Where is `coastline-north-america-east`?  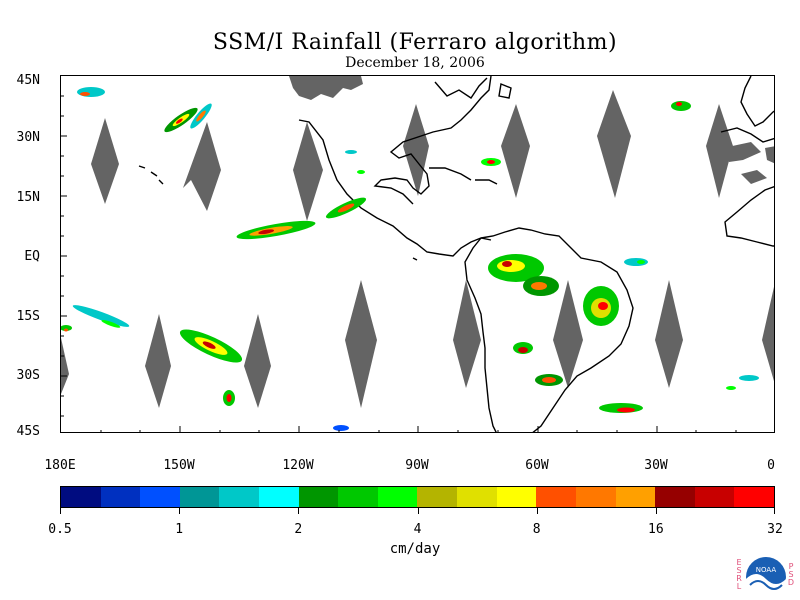 coastline-north-america-east is located at coordinates (432, 140).